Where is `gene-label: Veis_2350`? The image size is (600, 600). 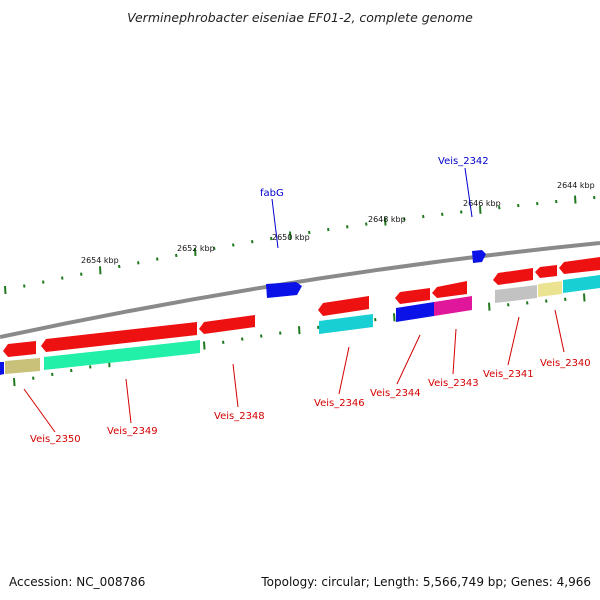
gene-label: Veis_2350 is located at coordinates (55, 439).